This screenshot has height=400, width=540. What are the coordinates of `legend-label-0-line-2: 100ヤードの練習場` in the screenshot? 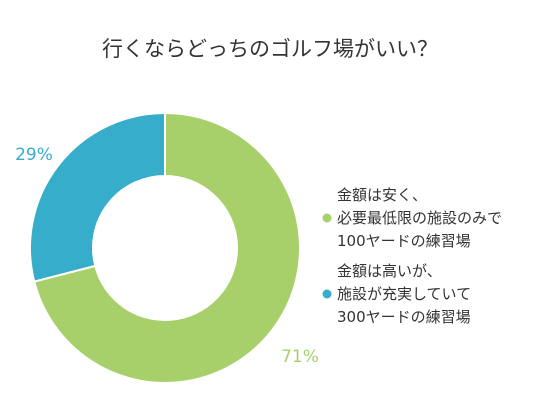 It's located at (404, 241).